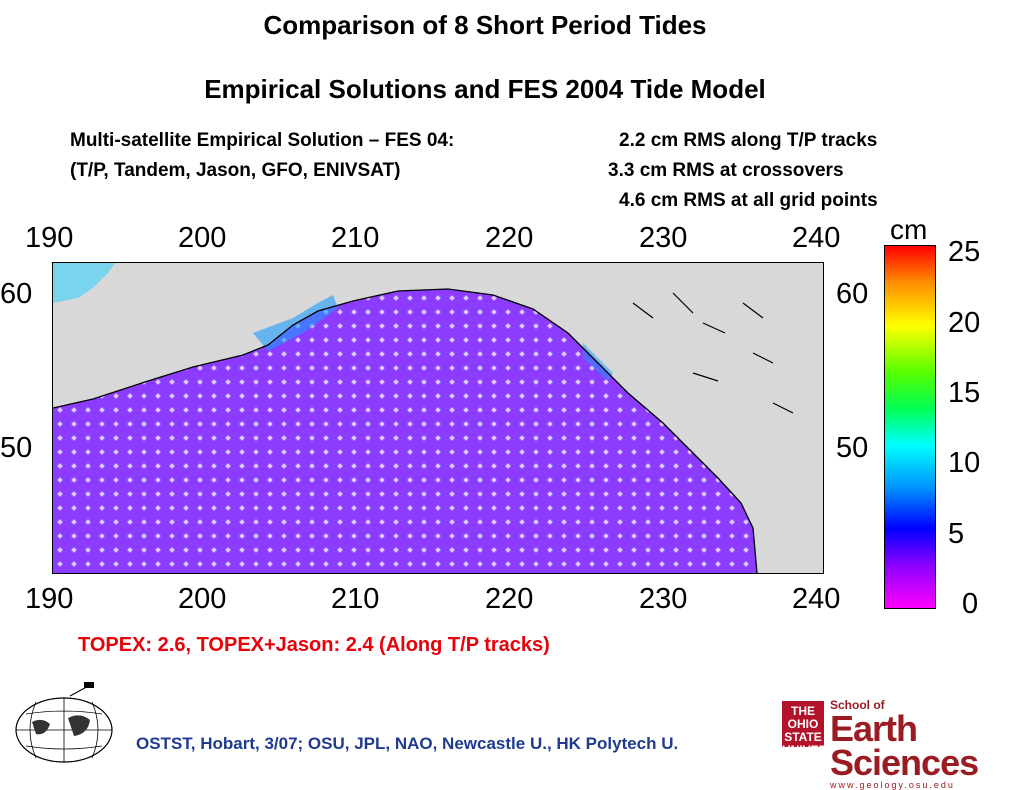  Describe the element at coordinates (202, 238) in the screenshot. I see `x-tick-top: 200` at that location.